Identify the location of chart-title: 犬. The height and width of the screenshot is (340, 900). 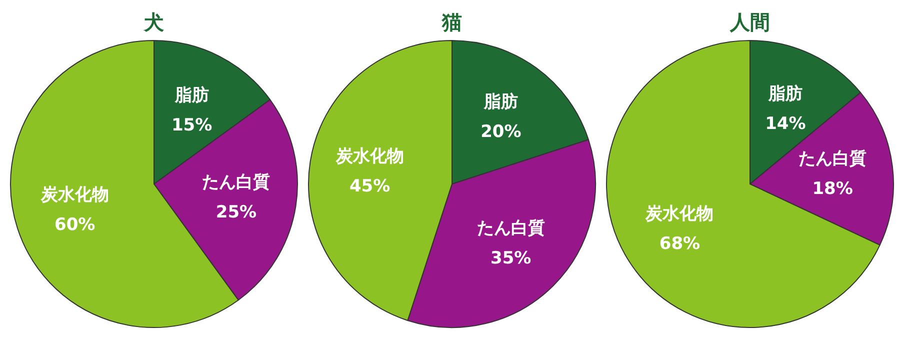
(154, 22).